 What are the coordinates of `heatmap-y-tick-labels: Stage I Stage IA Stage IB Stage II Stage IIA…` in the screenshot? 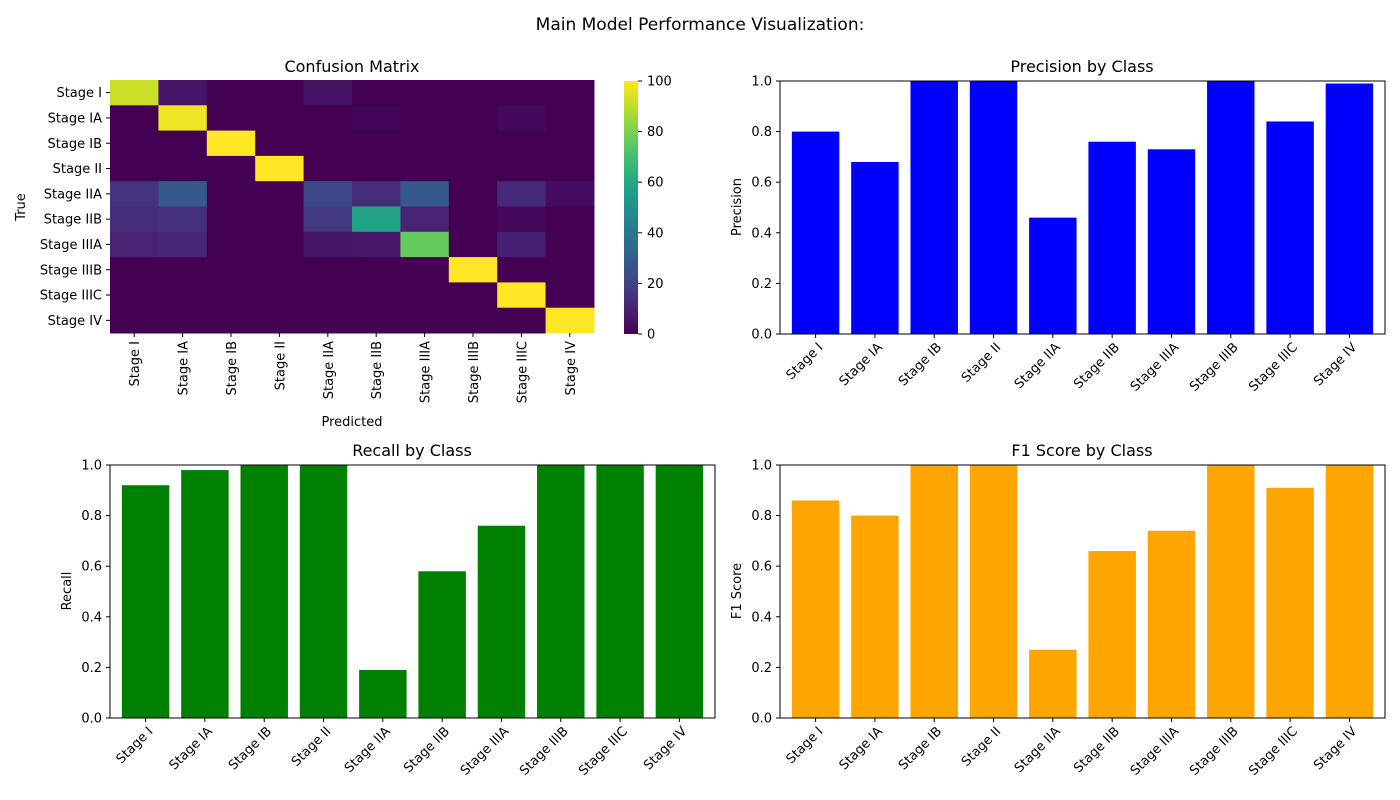 It's located at (75, 207).